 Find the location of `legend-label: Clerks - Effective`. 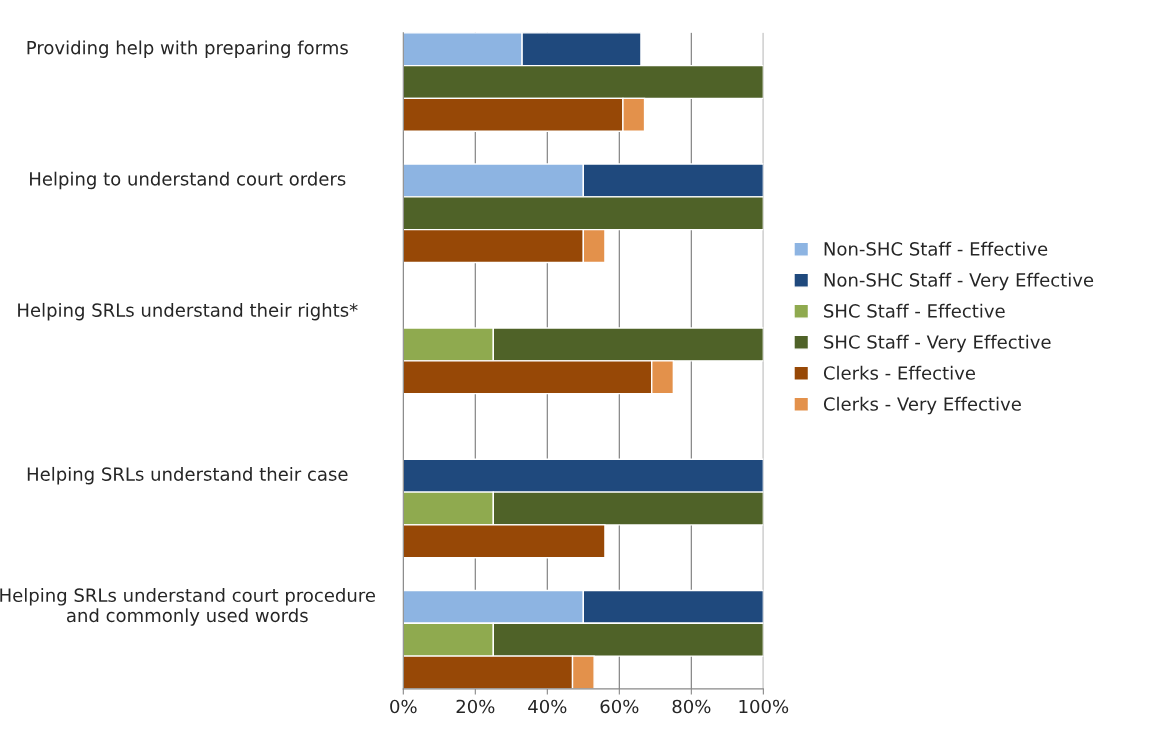

legend-label: Clerks - Effective is located at coordinates (899, 372).